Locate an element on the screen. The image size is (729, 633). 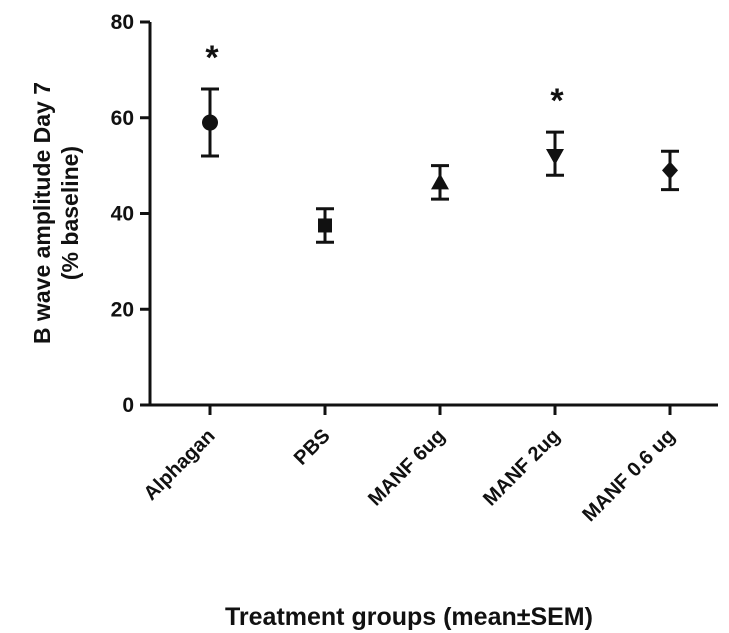
y-tick-label: 80 is located at coordinates (122, 22).